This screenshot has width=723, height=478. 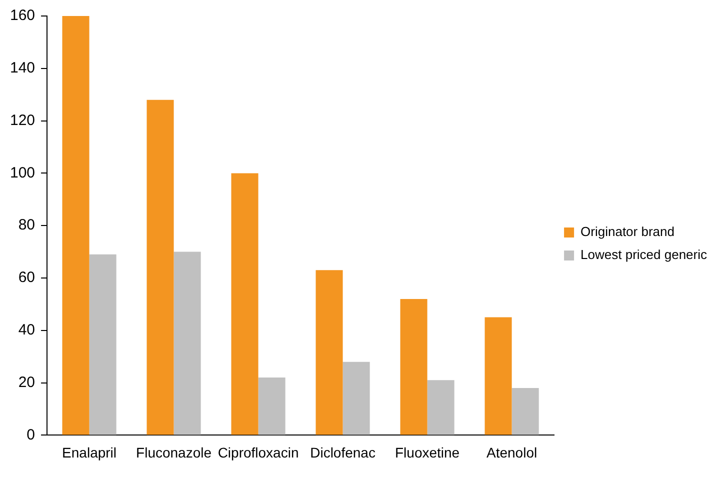 I want to click on y-tick-label: 60, so click(x=27, y=277).